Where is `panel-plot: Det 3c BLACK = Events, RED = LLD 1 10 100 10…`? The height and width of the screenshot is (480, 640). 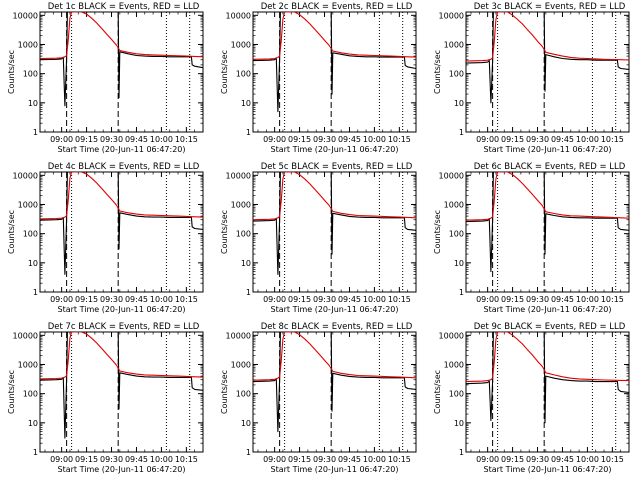 panel-plot: Det 3c BLACK = Events, RED = LLD 1 10 100 10… is located at coordinates (531, 78).